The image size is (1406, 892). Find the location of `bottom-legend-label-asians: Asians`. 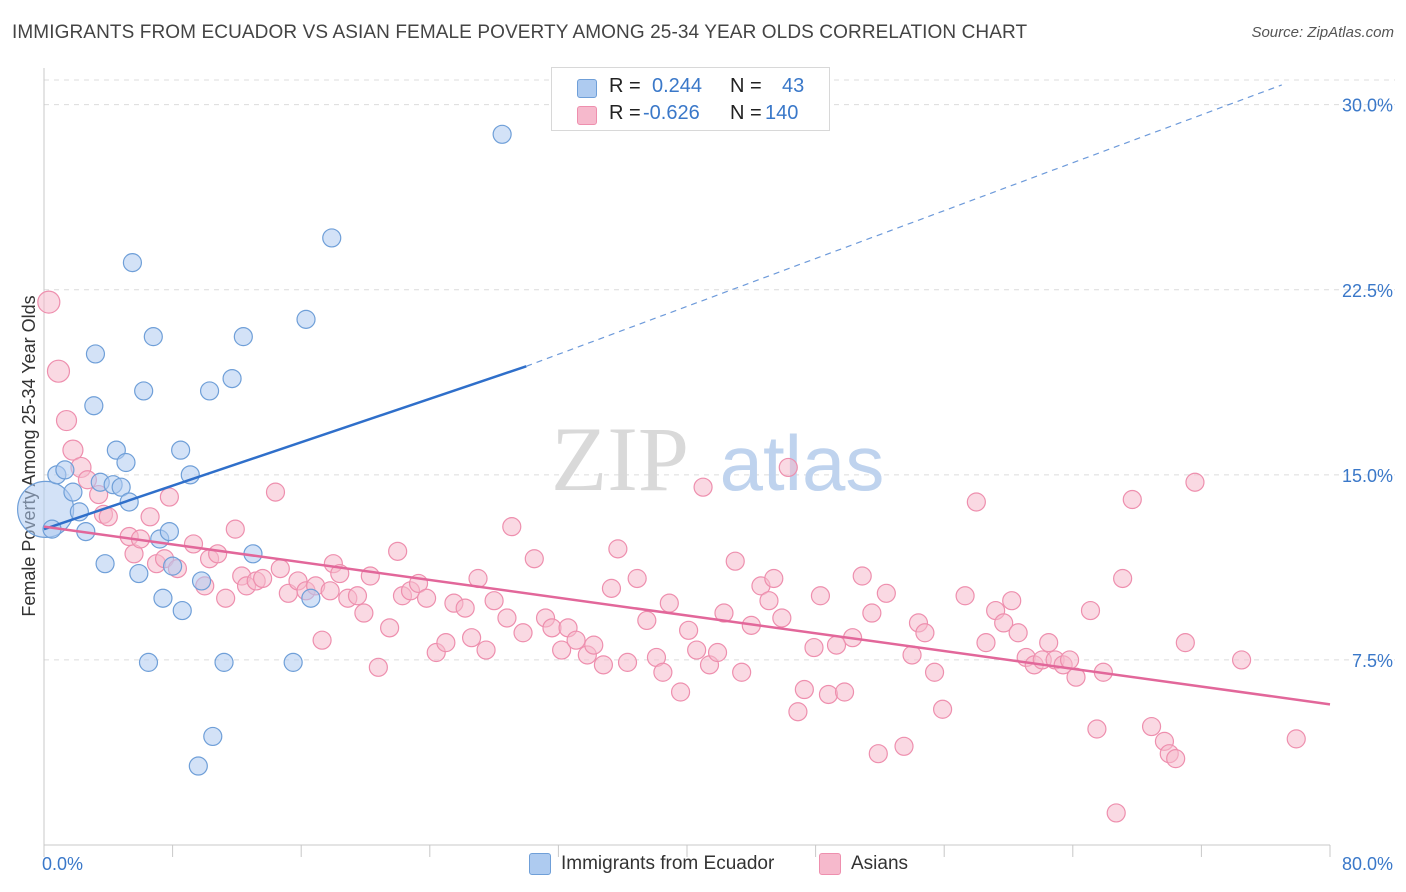

bottom-legend-label-asians: Asians is located at coordinates (880, 863).